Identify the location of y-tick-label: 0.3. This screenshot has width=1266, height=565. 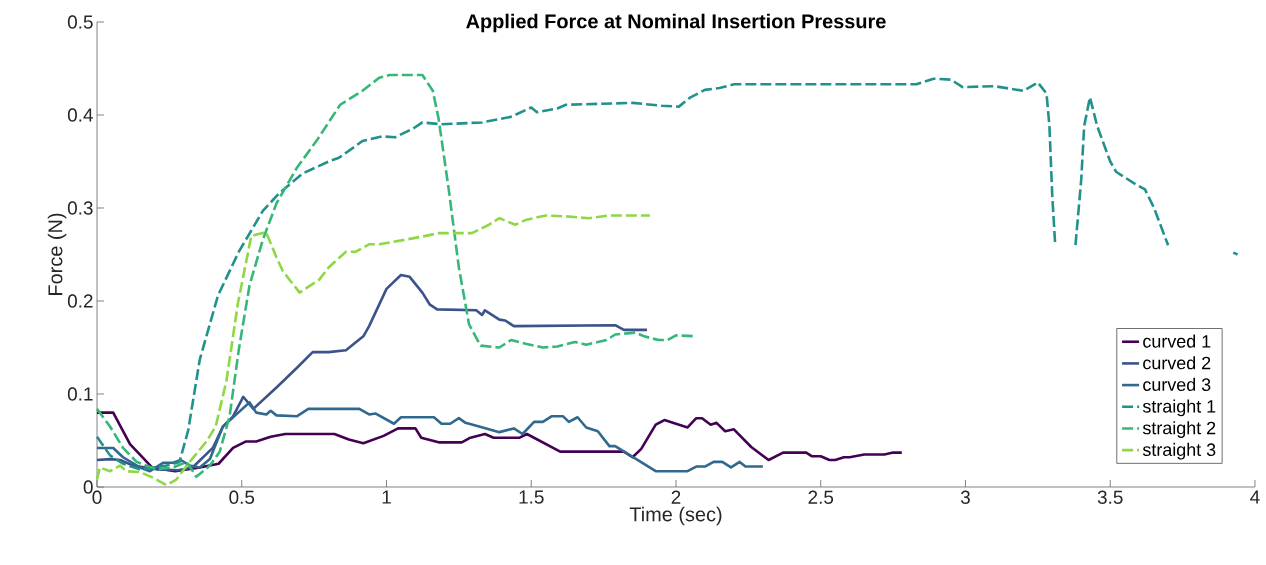
(80, 208).